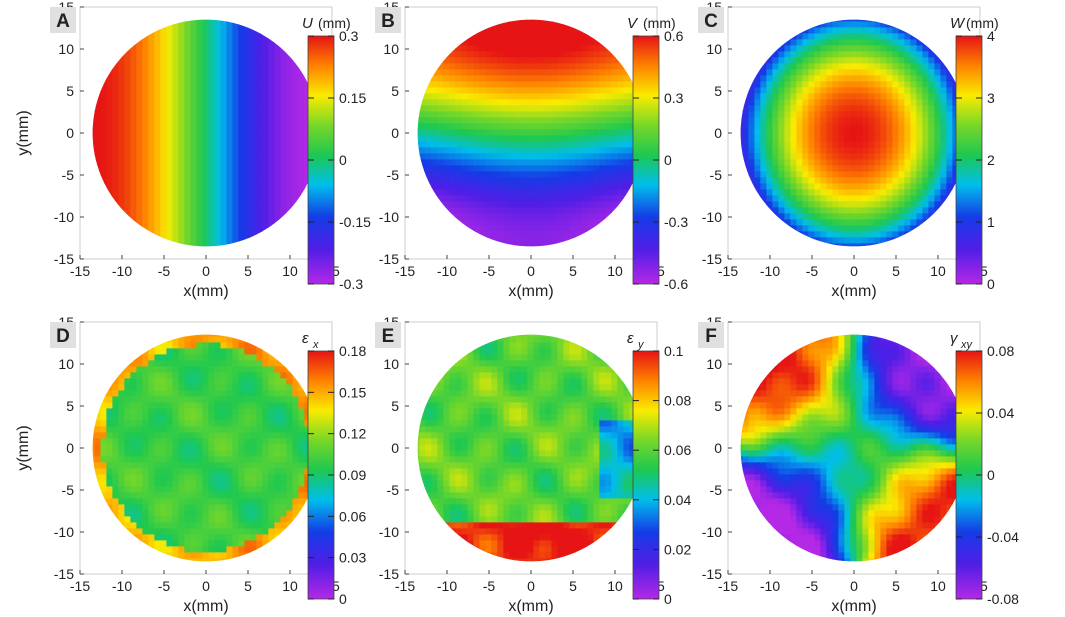 Image resolution: width=1065 pixels, height=617 pixels. What do you see at coordinates (405, 271) in the screenshot?
I see `x-tick-label: -15` at bounding box center [405, 271].